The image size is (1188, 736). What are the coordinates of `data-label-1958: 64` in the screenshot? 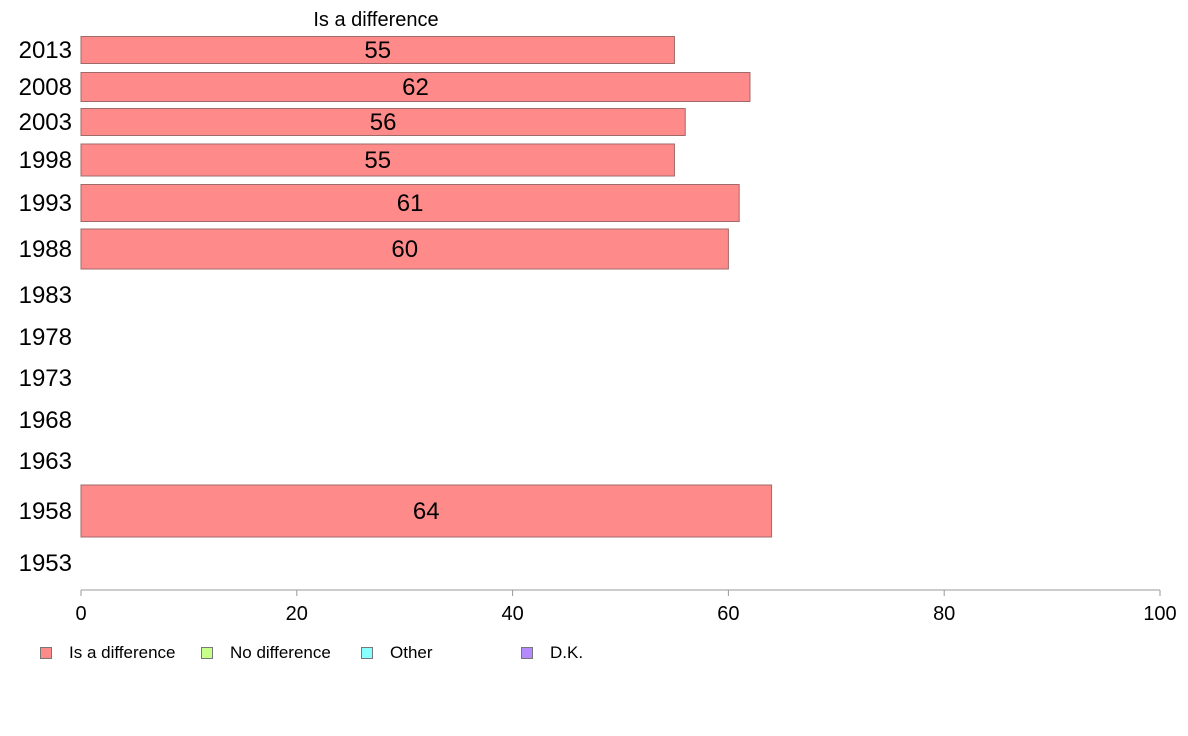 It's located at (426, 511).